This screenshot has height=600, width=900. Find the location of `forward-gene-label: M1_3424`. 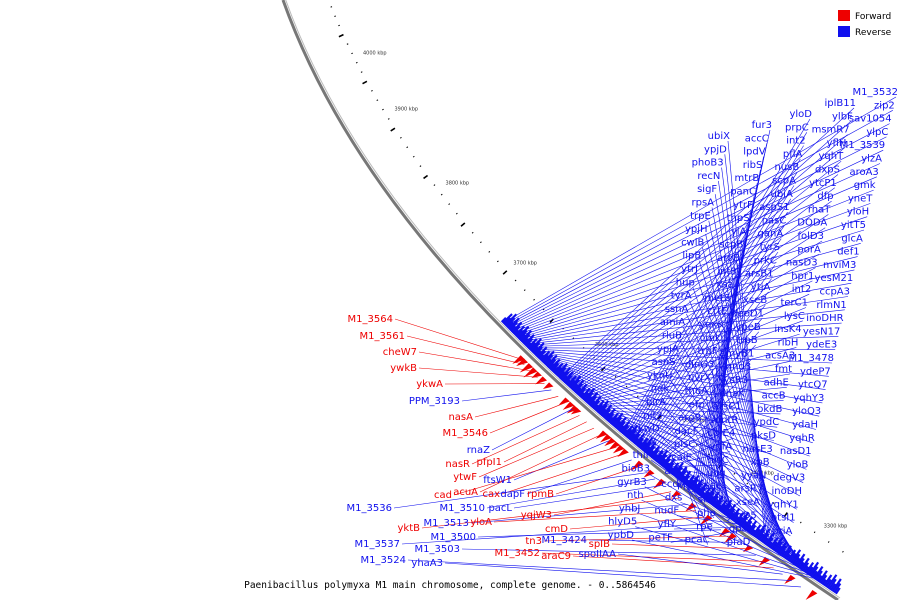

forward-gene-label: M1_3424 is located at coordinates (564, 540).